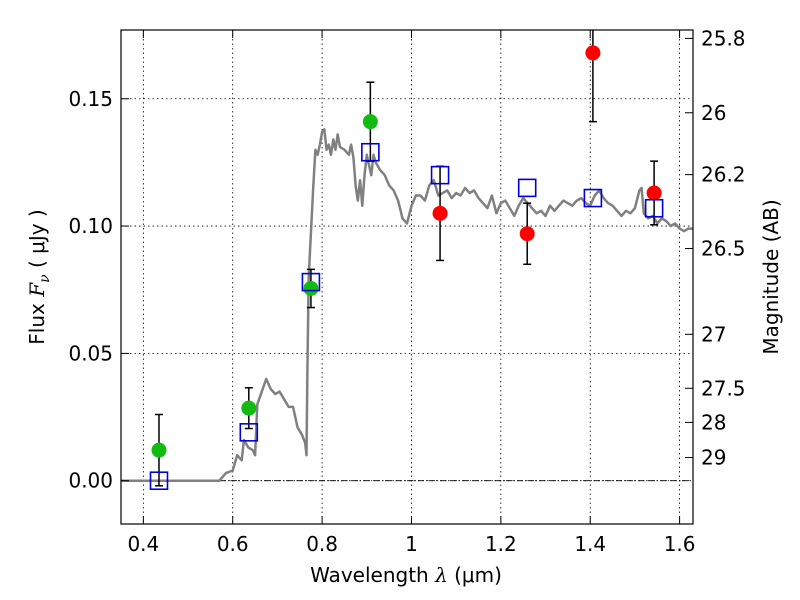 Image resolution: width=800 pixels, height=600 pixels. I want to click on right-tick-label: 27, so click(713, 334).